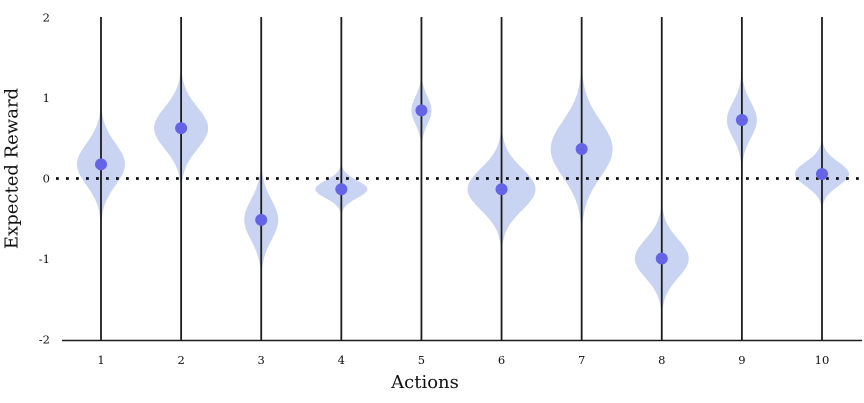 The height and width of the screenshot is (403, 864). I want to click on x-tick-label-10: 10, so click(822, 360).